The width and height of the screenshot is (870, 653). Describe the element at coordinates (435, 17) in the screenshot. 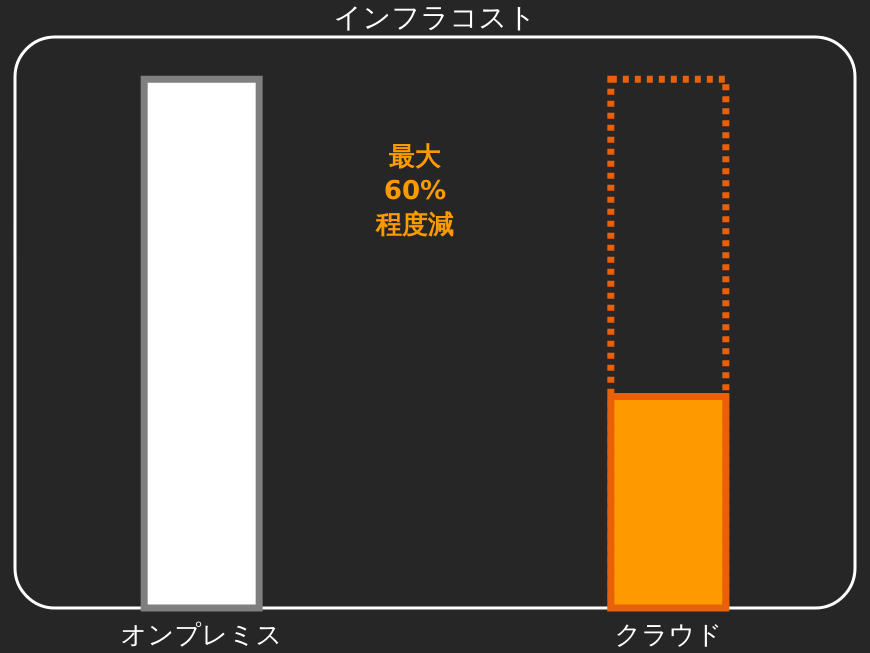

I see `chart-title: インフラコスト` at that location.